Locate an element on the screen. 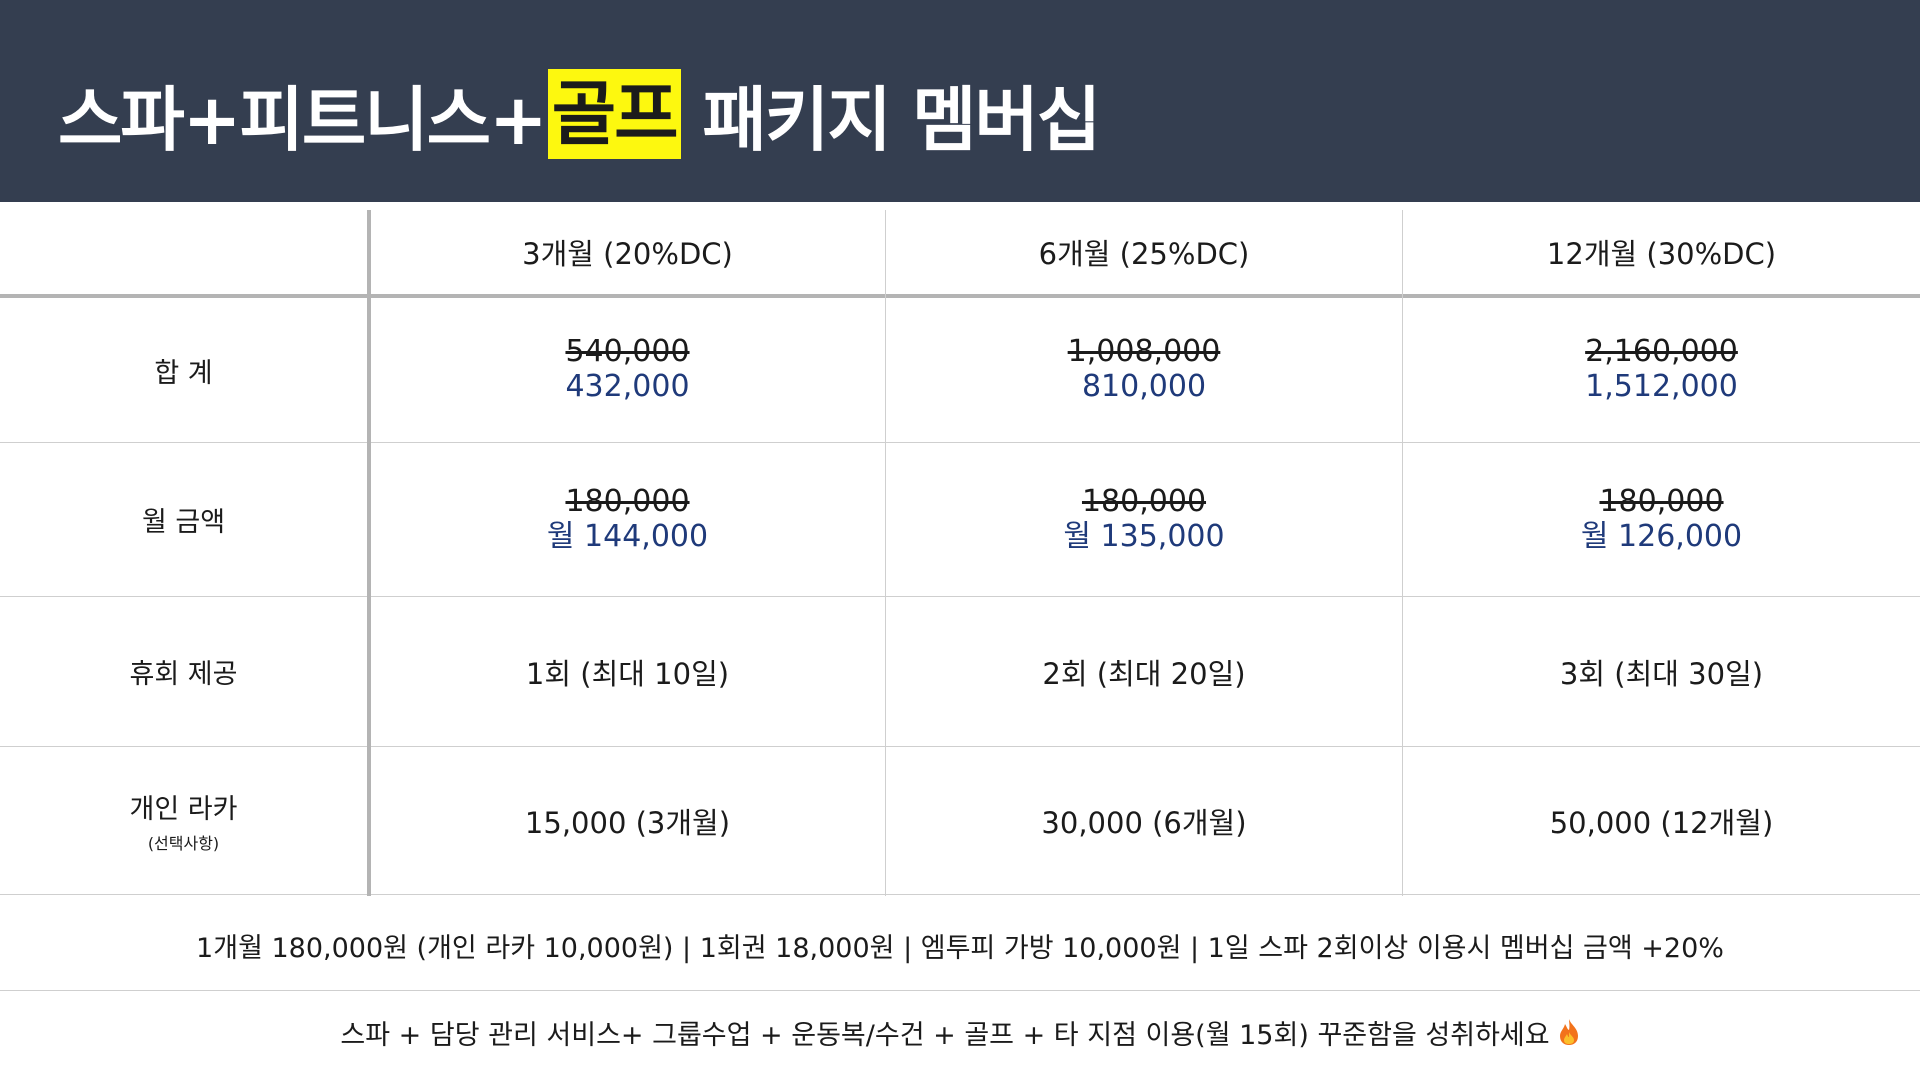  suspension-6month-cell: 2회 (최대 20일) is located at coordinates (1144, 673).